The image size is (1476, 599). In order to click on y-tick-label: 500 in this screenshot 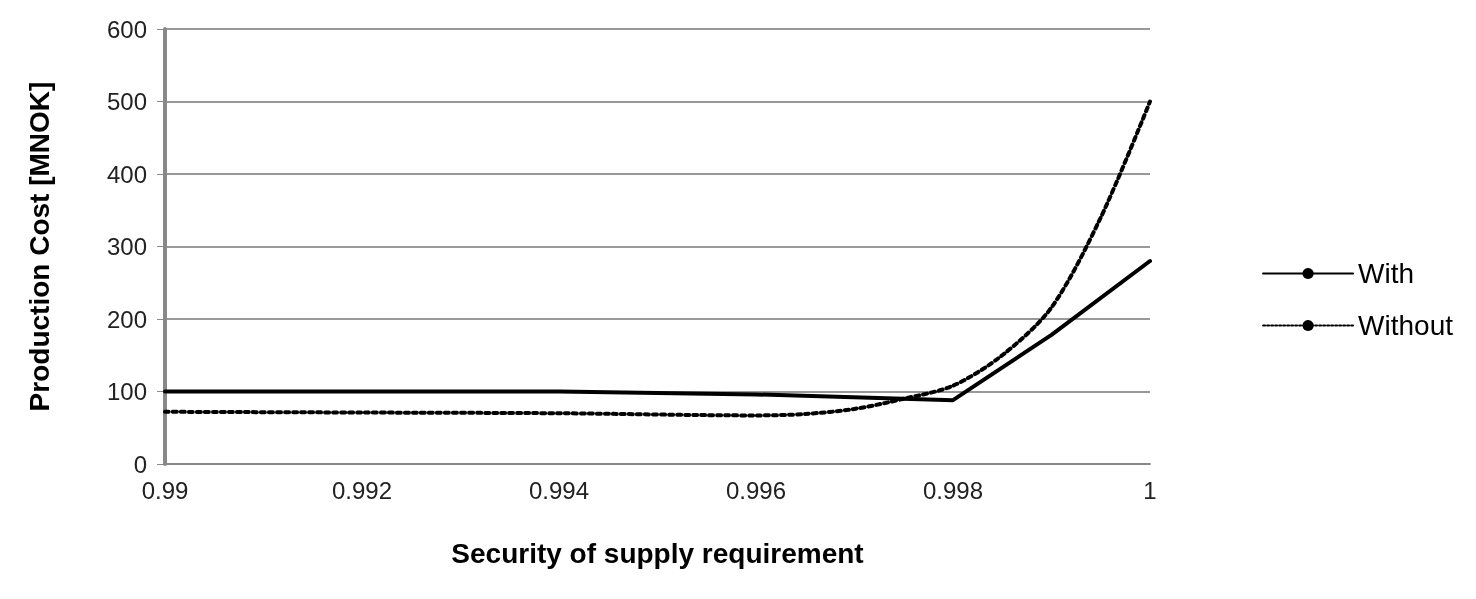, I will do `click(126, 101)`.